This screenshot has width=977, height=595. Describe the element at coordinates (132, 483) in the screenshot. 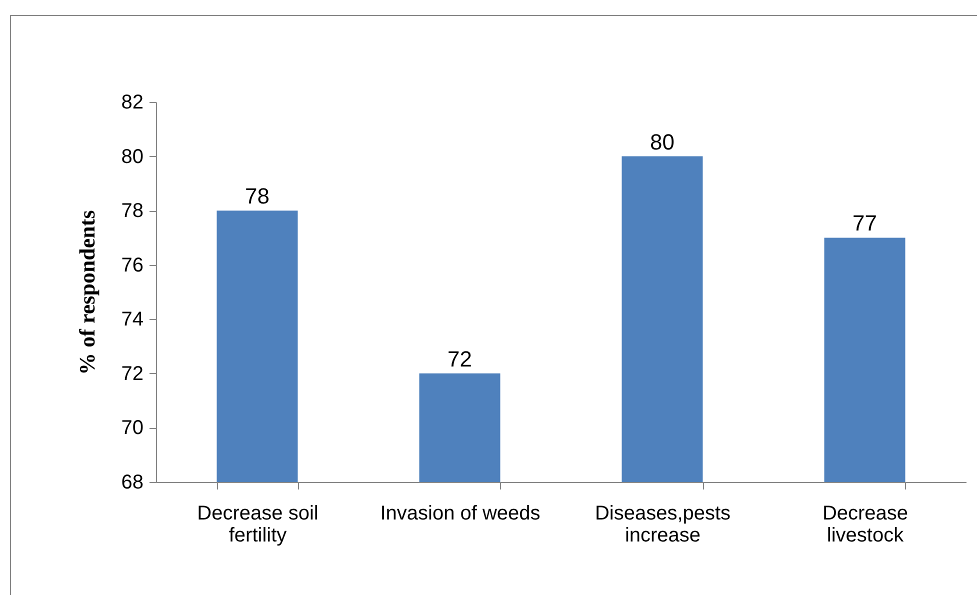

I see `y-tick-label: 68` at that location.